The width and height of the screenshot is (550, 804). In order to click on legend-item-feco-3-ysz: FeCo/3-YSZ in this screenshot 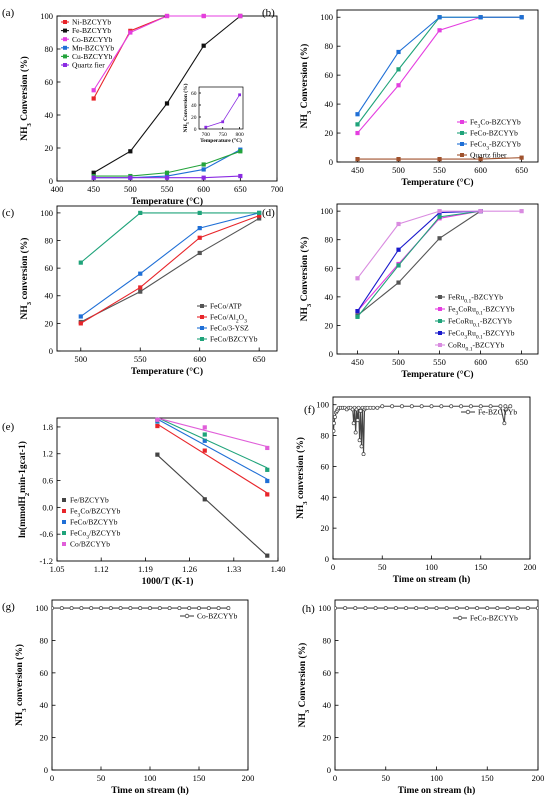, I will do `click(223, 328)`.